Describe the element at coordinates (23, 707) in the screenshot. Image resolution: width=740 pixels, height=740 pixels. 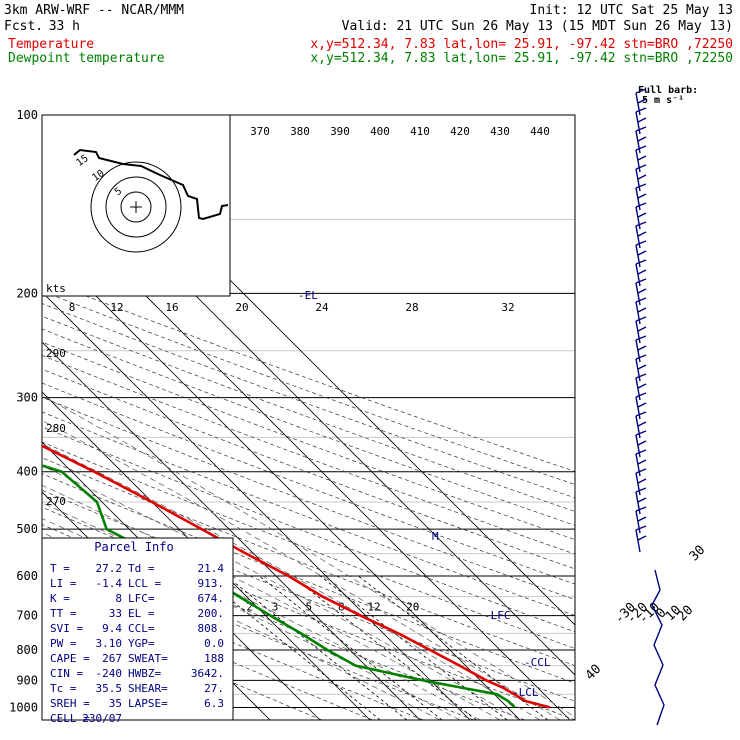
I see `pressure-label-1000: 1000` at that location.